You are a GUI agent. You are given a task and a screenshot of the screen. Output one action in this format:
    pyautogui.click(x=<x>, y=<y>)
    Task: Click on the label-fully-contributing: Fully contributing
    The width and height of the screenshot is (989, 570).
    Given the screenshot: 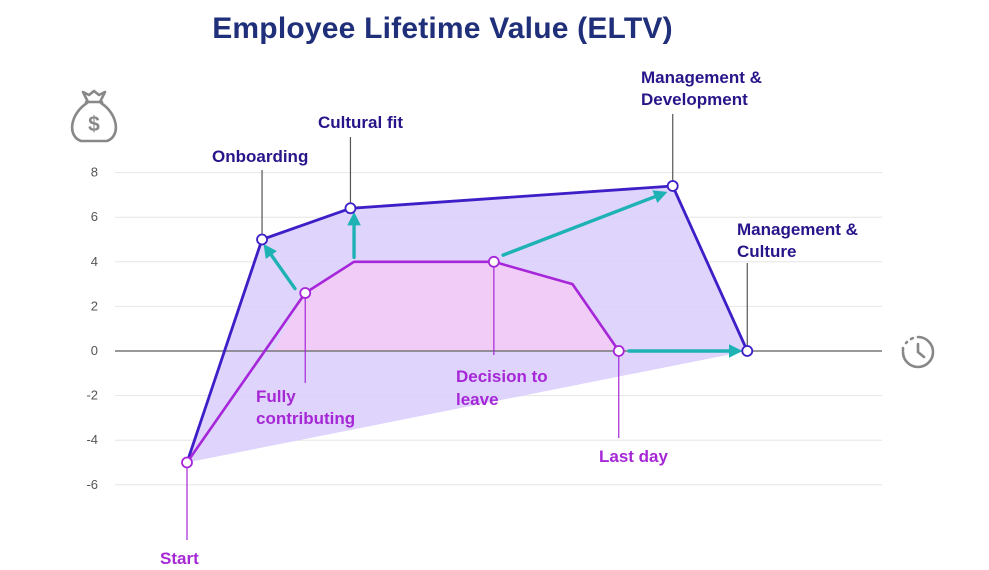 What is the action you would take?
    pyautogui.click(x=305, y=407)
    